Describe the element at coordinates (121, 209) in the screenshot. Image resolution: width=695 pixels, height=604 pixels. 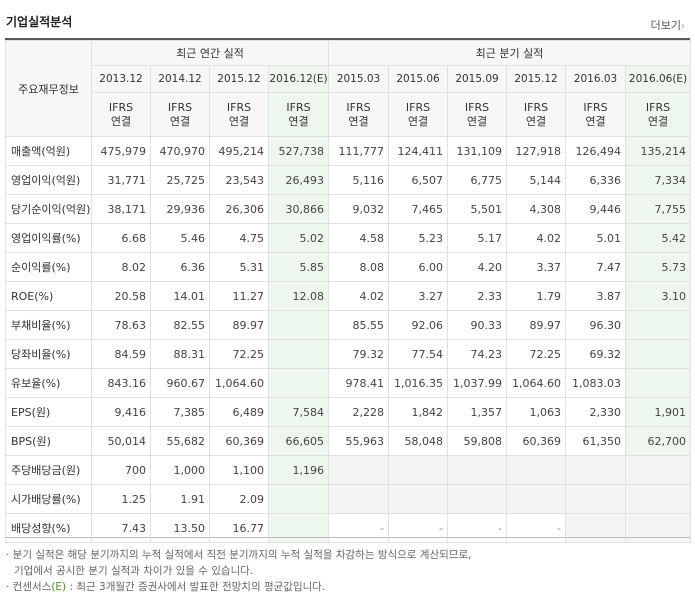
I see `table-cell: 38,171` at that location.